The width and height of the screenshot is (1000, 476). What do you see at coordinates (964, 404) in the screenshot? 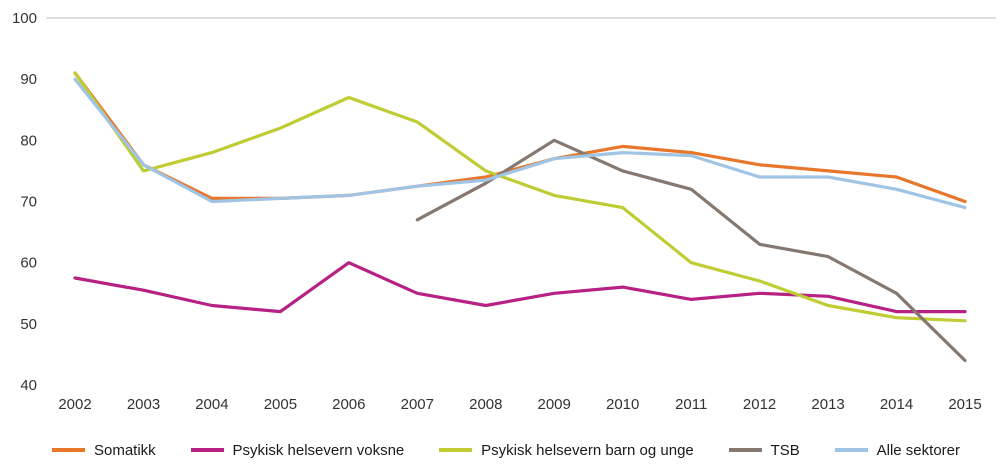
I see `svg-text: 2015` at bounding box center [964, 404].